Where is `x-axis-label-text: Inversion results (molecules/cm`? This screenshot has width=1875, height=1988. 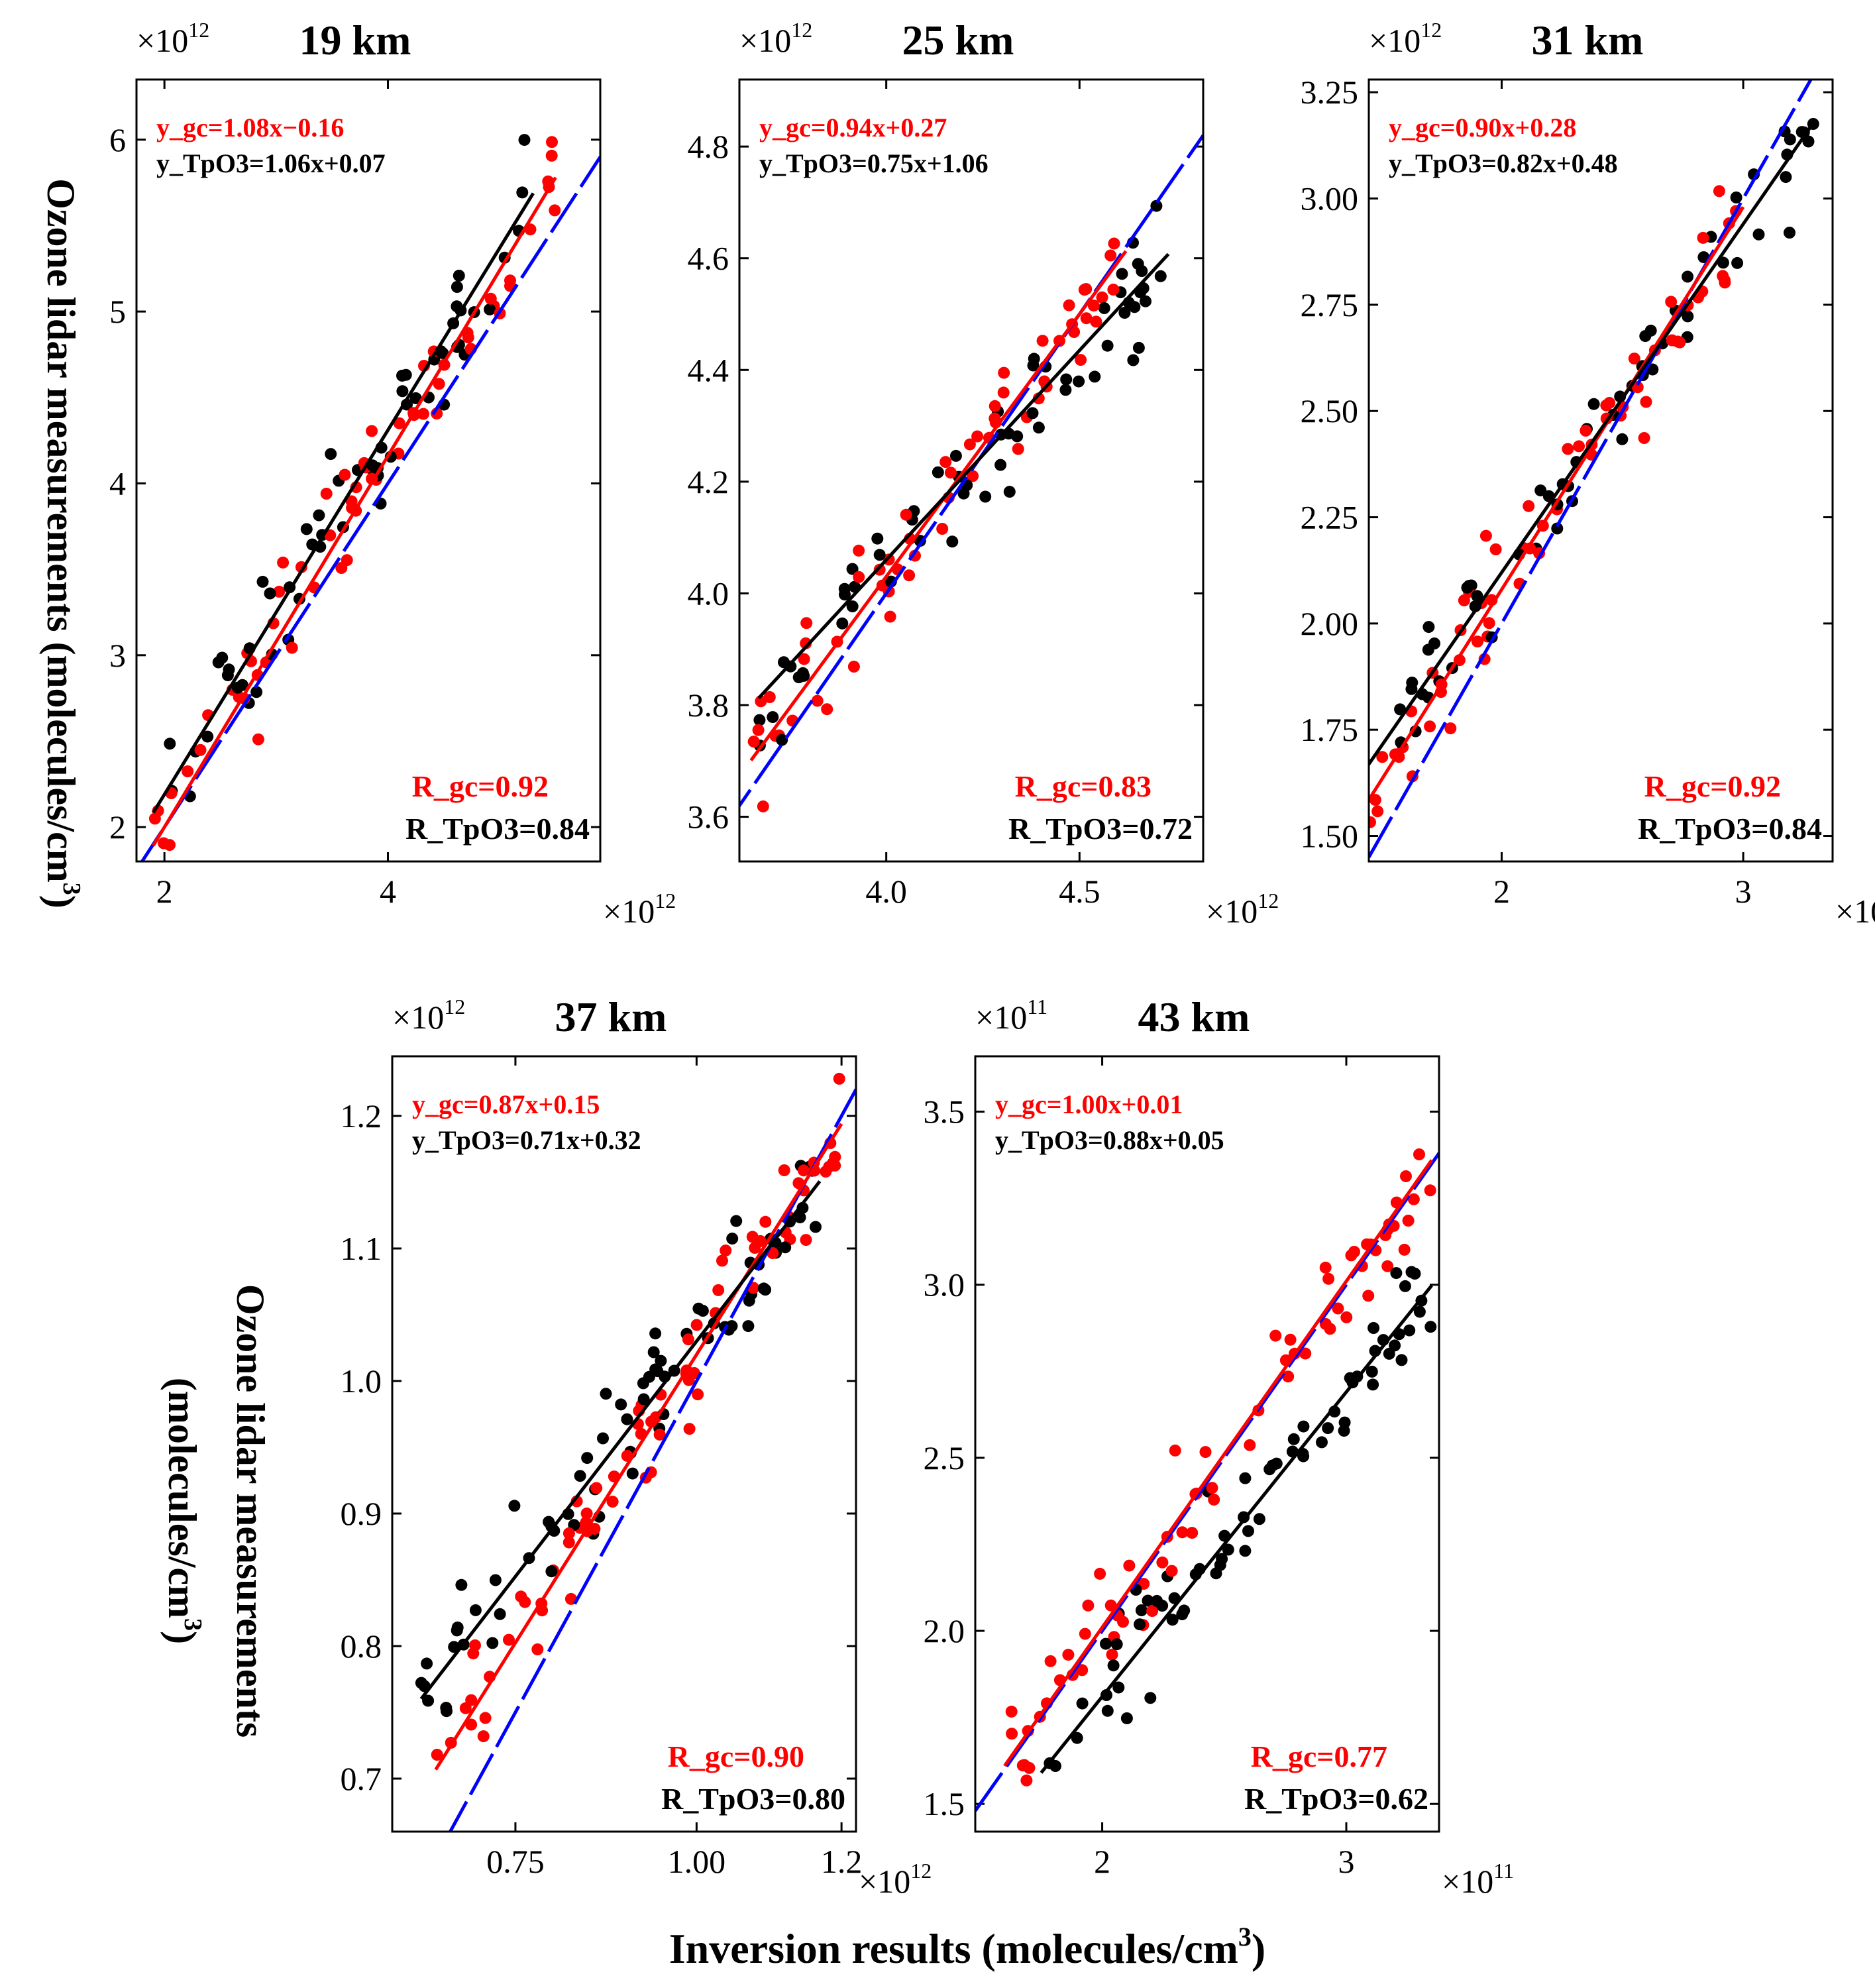
x-axis-label-text: Inversion results (molecules/cm is located at coordinates (954, 1948).